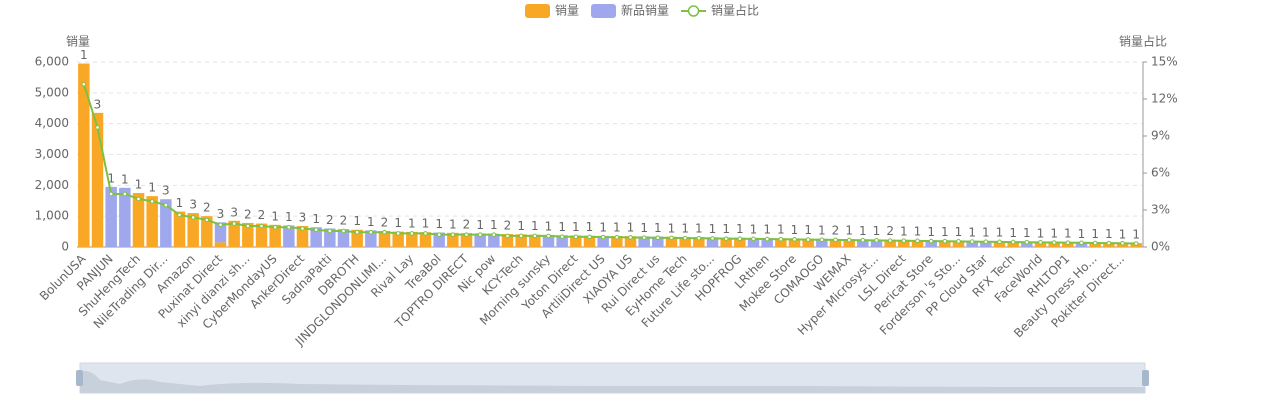 This screenshot has height=400, width=1278. I want to click on legend-label: 销量, so click(567, 11).